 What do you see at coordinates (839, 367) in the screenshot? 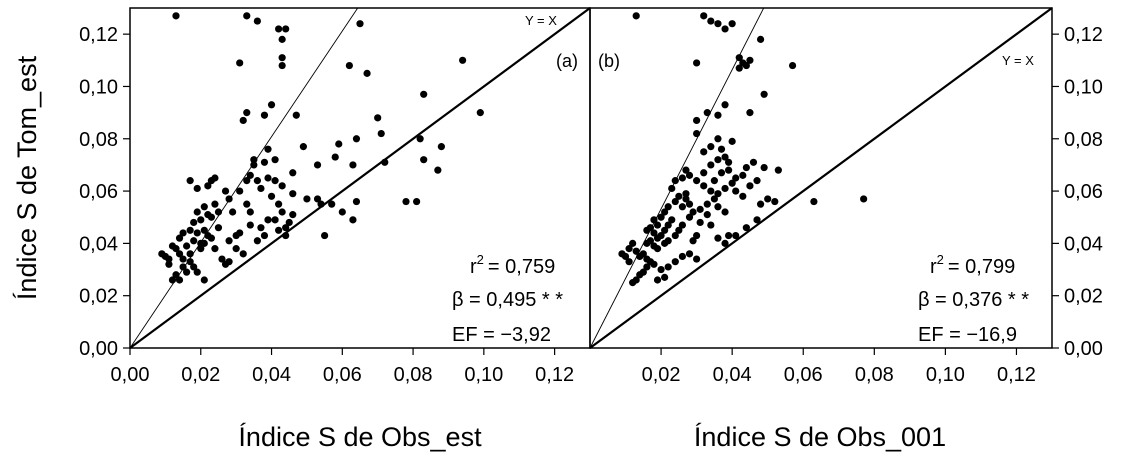
I see `panel-b-x-ticks: 0,02 0,04 0,06 0,08 0,10 0,12` at bounding box center [839, 367].